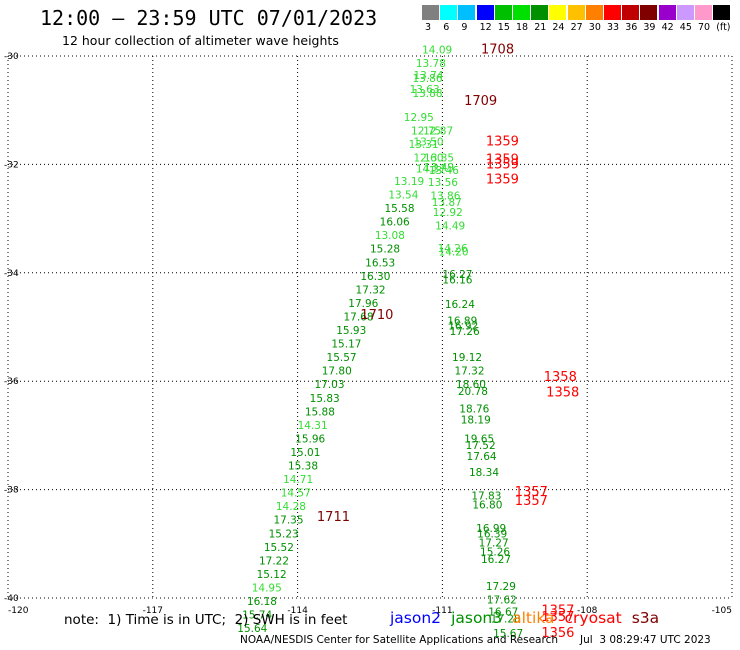 This screenshot has height=650, width=740. Describe the element at coordinates (562, 392) in the screenshot. I see `pass-number-label: 1358` at that location.